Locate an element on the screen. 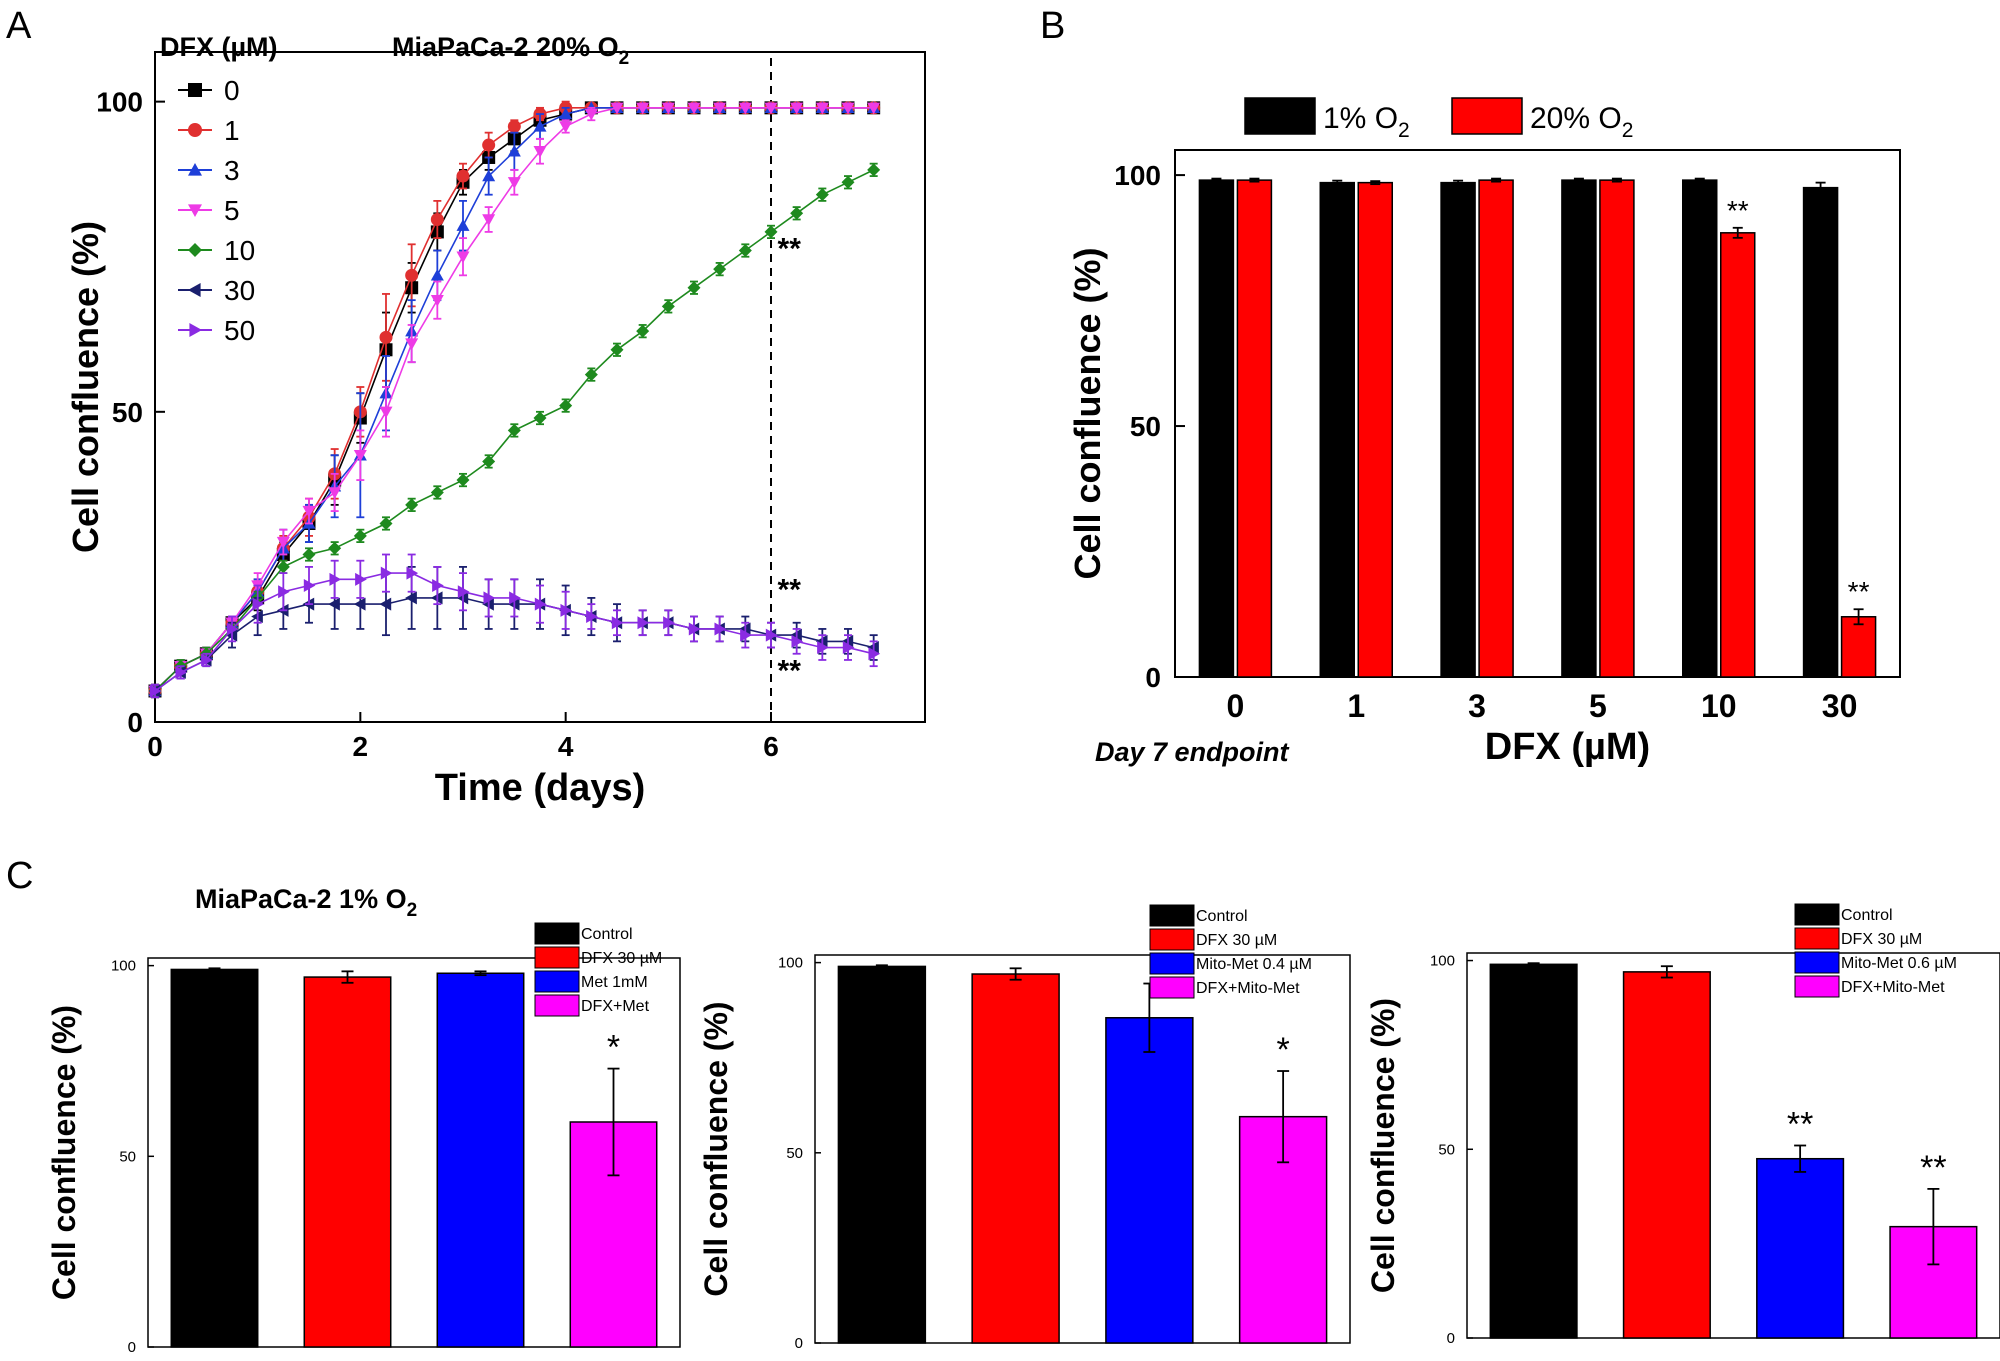  legend-label: Mito-Met 0.4 µM is located at coordinates (1254, 964).